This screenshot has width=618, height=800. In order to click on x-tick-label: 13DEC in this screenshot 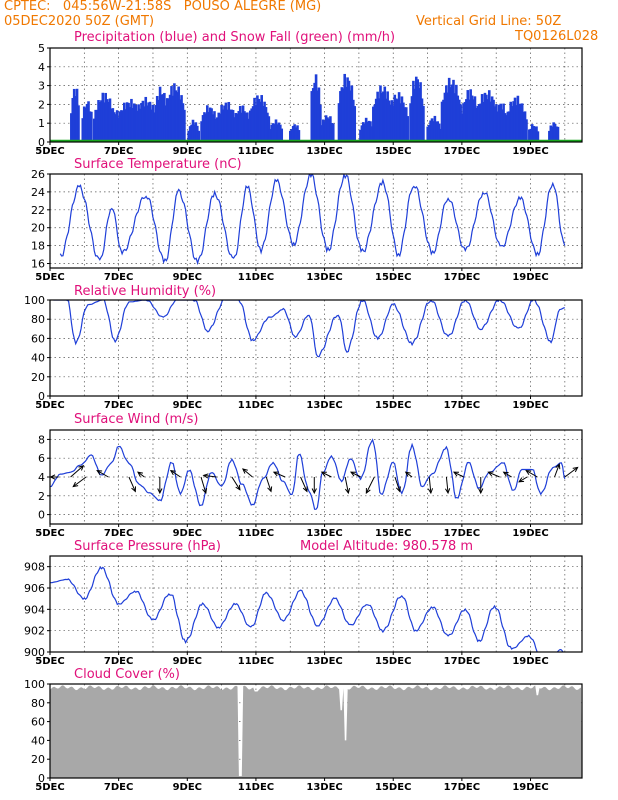, I will do `click(324, 533)`.